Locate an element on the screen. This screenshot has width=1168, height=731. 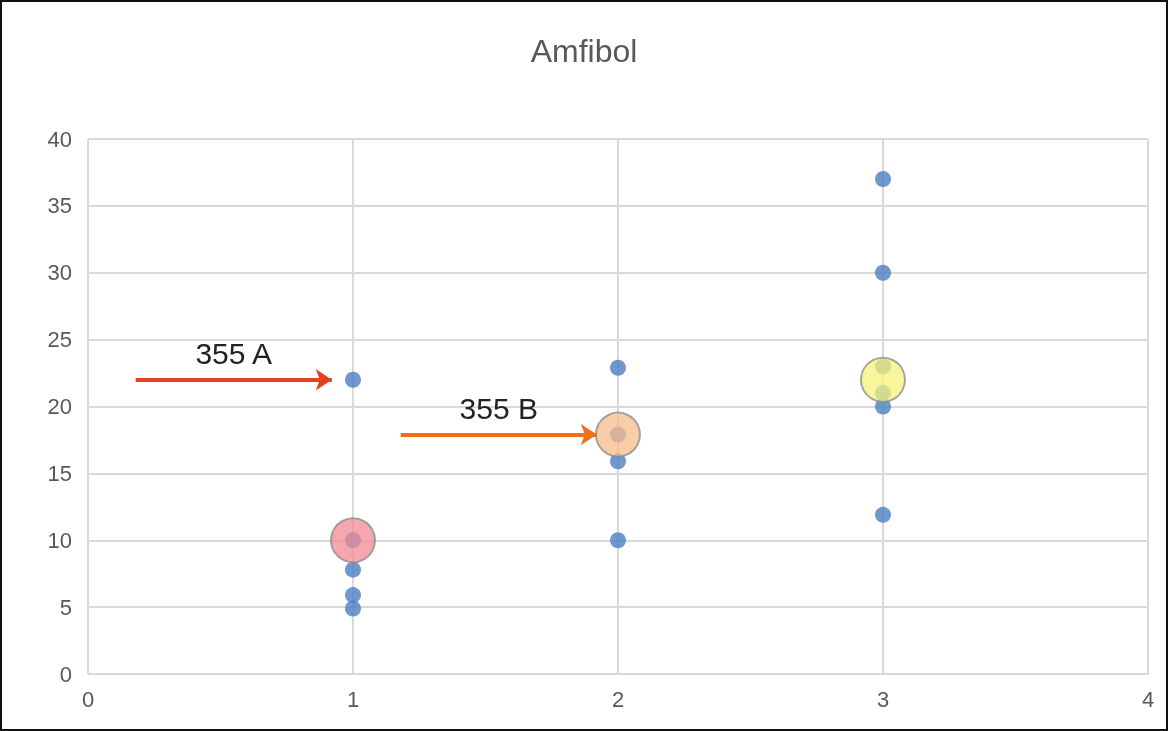
x-tick-label: 2 is located at coordinates (618, 699).